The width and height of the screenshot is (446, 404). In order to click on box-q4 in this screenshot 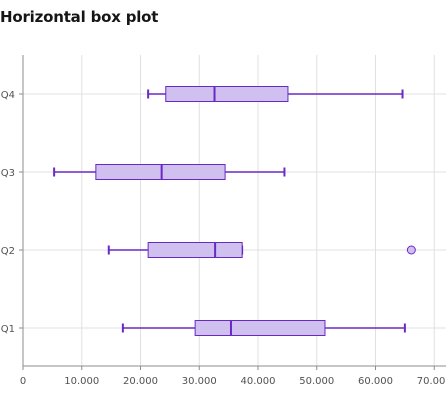, I will do `click(275, 94)`.